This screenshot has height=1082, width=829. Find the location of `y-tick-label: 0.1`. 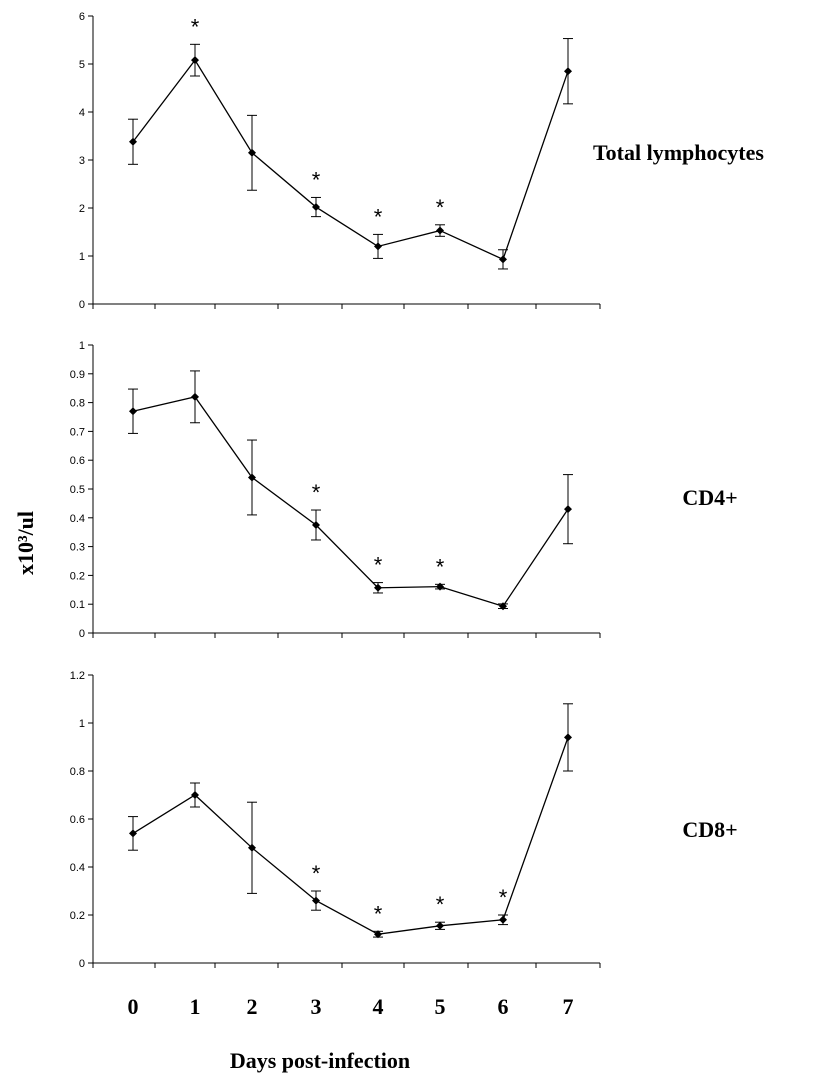

y-tick-label: 0.1 is located at coordinates (77, 605).